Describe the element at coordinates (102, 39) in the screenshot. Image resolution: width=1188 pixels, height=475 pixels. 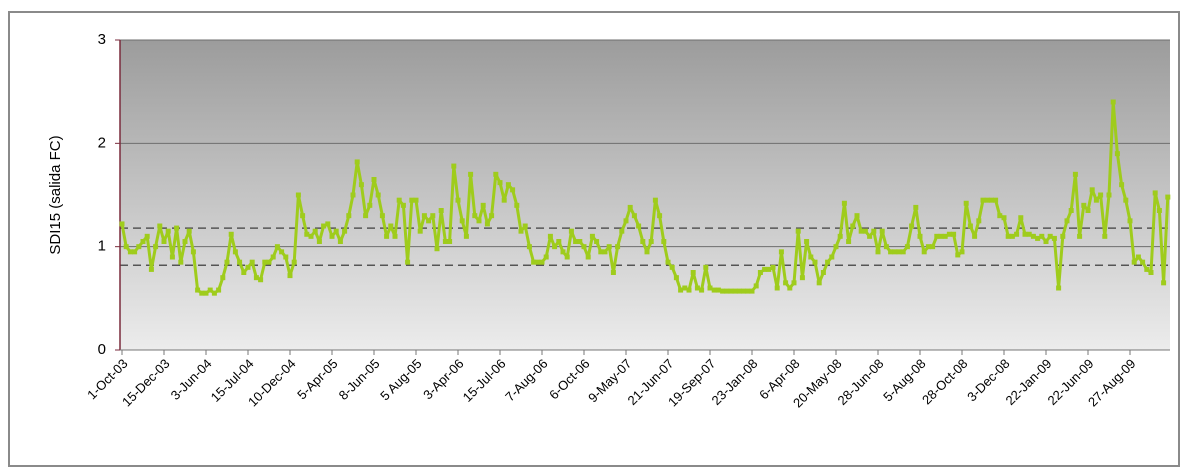
I see `y-tick-label: 3` at that location.